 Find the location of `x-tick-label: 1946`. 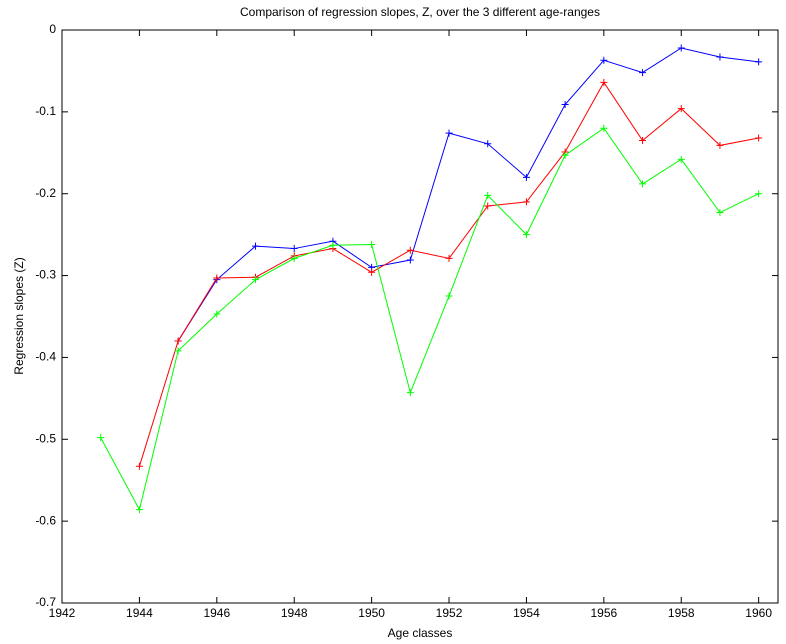

x-tick-label: 1946 is located at coordinates (216, 613).